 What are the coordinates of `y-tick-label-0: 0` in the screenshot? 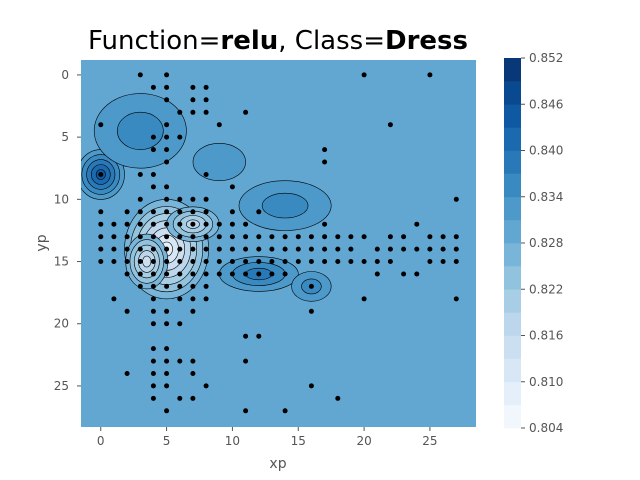 It's located at (65, 75).